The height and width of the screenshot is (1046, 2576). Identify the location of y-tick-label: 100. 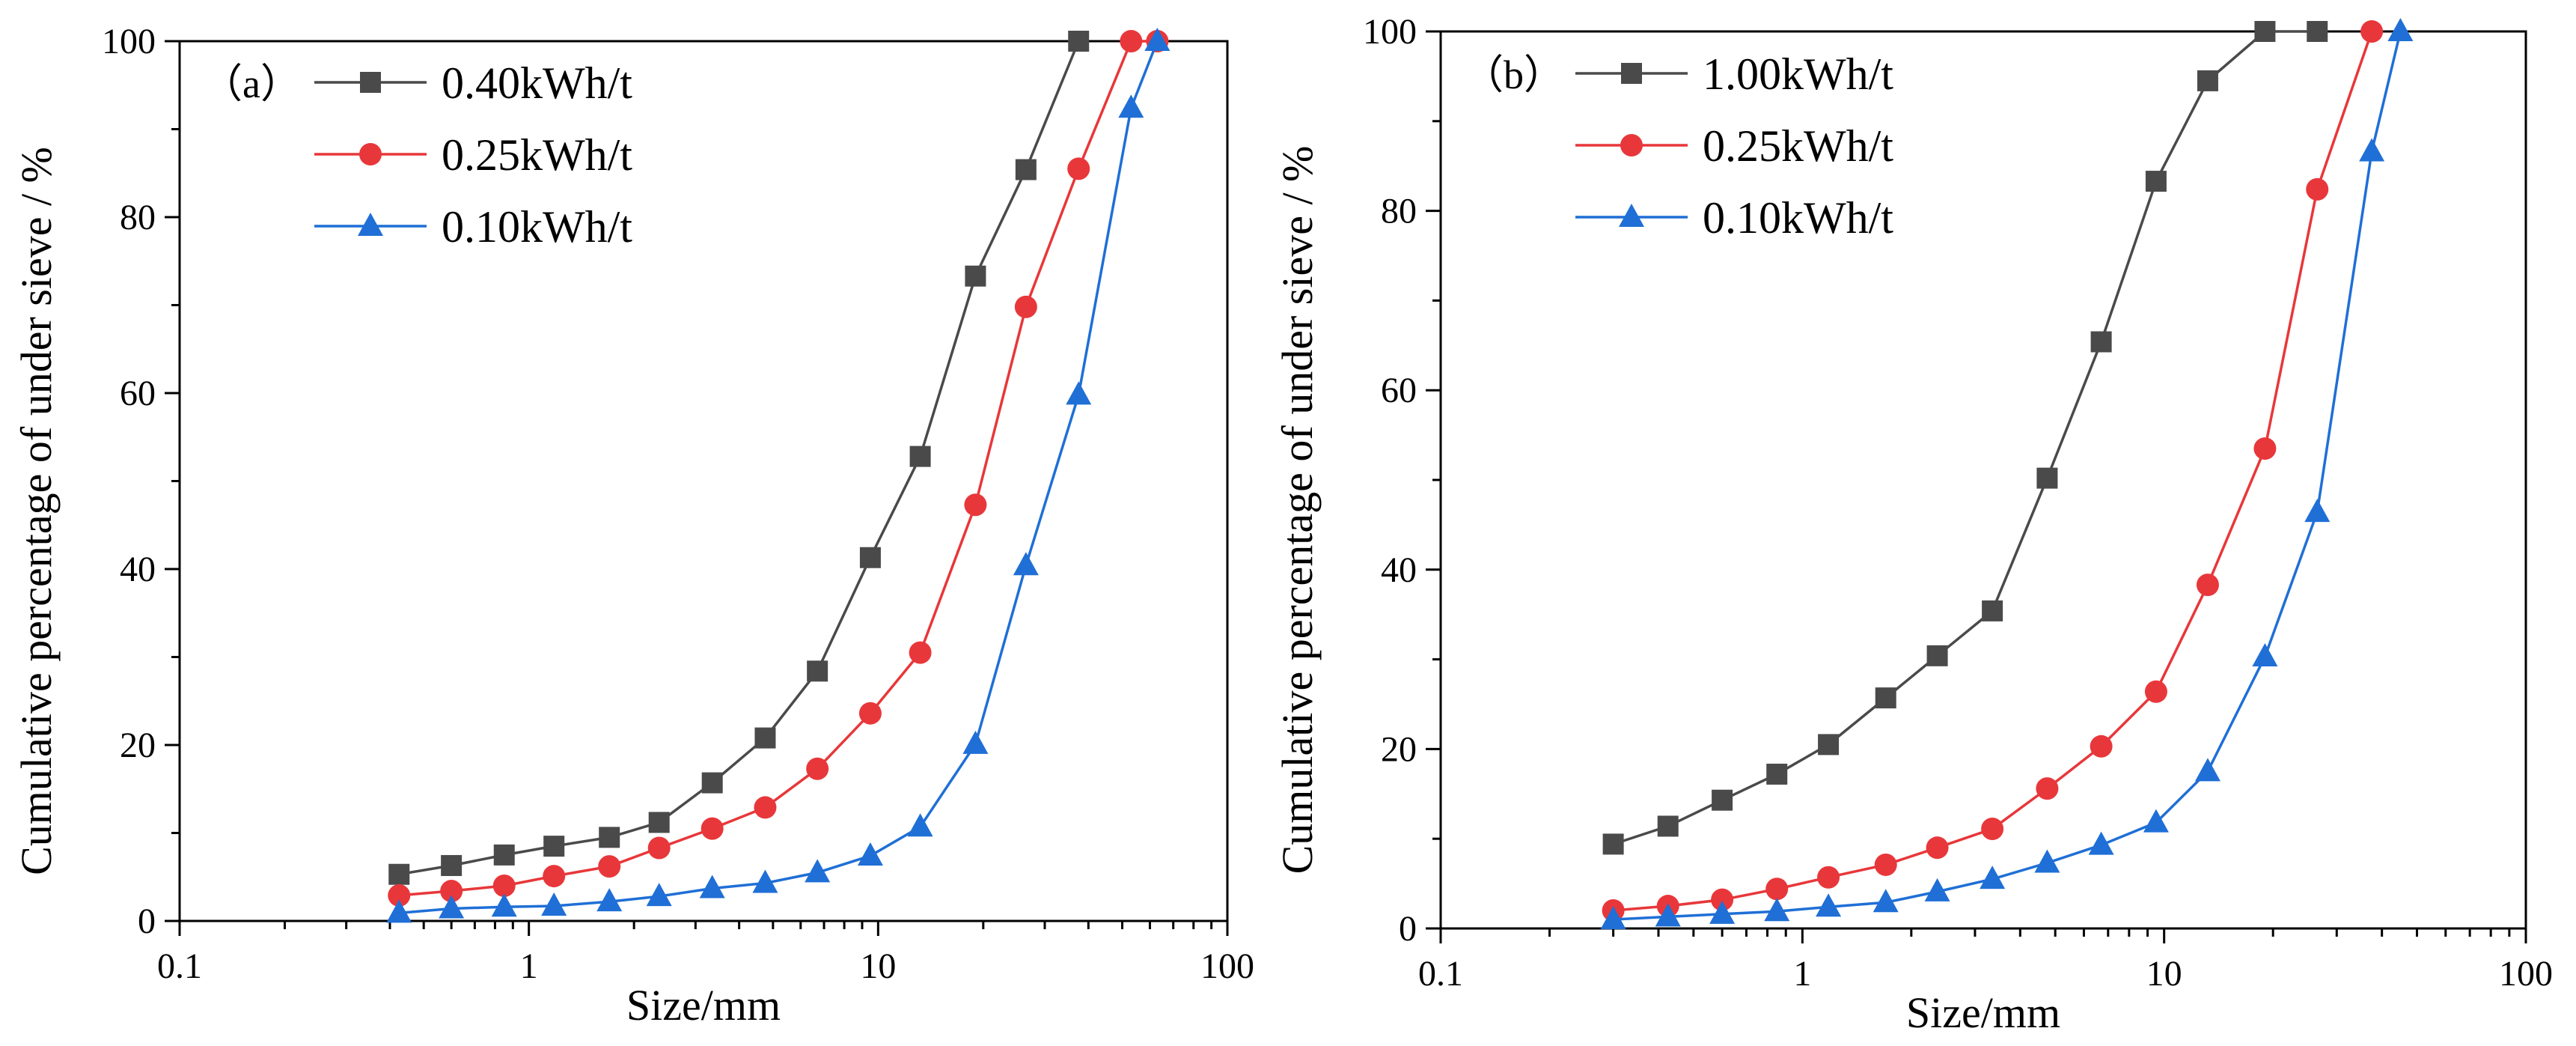
(129, 41).